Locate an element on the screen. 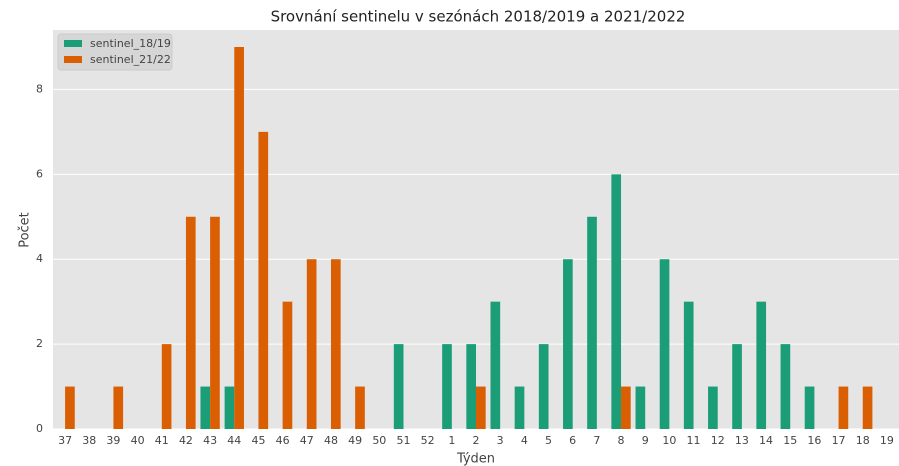 The width and height of the screenshot is (899, 466). x-tick-label: 47 is located at coordinates (307, 440).